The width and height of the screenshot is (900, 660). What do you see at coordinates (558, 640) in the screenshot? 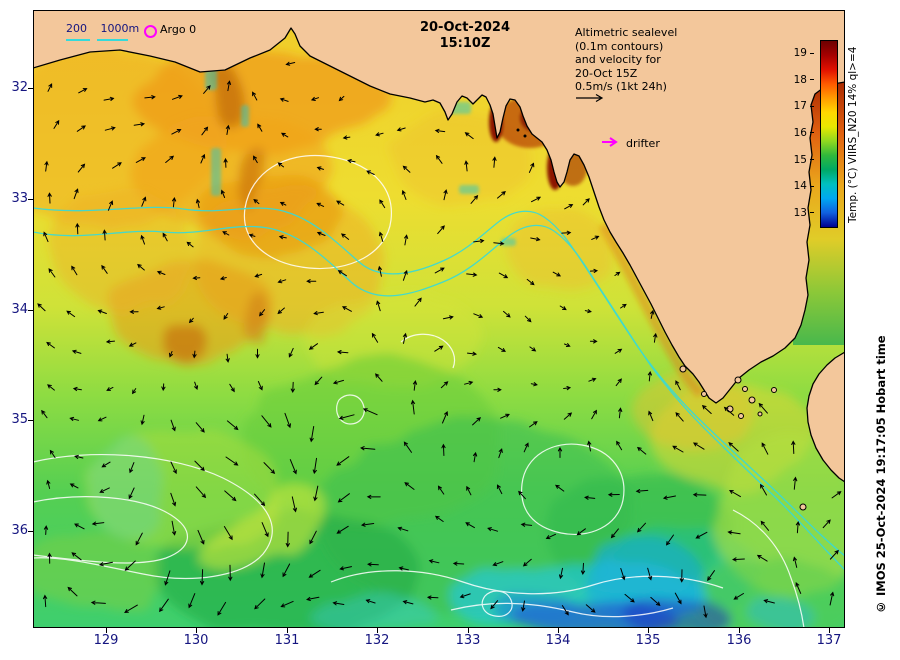
I see `x-tick-label: 134` at bounding box center [558, 640].